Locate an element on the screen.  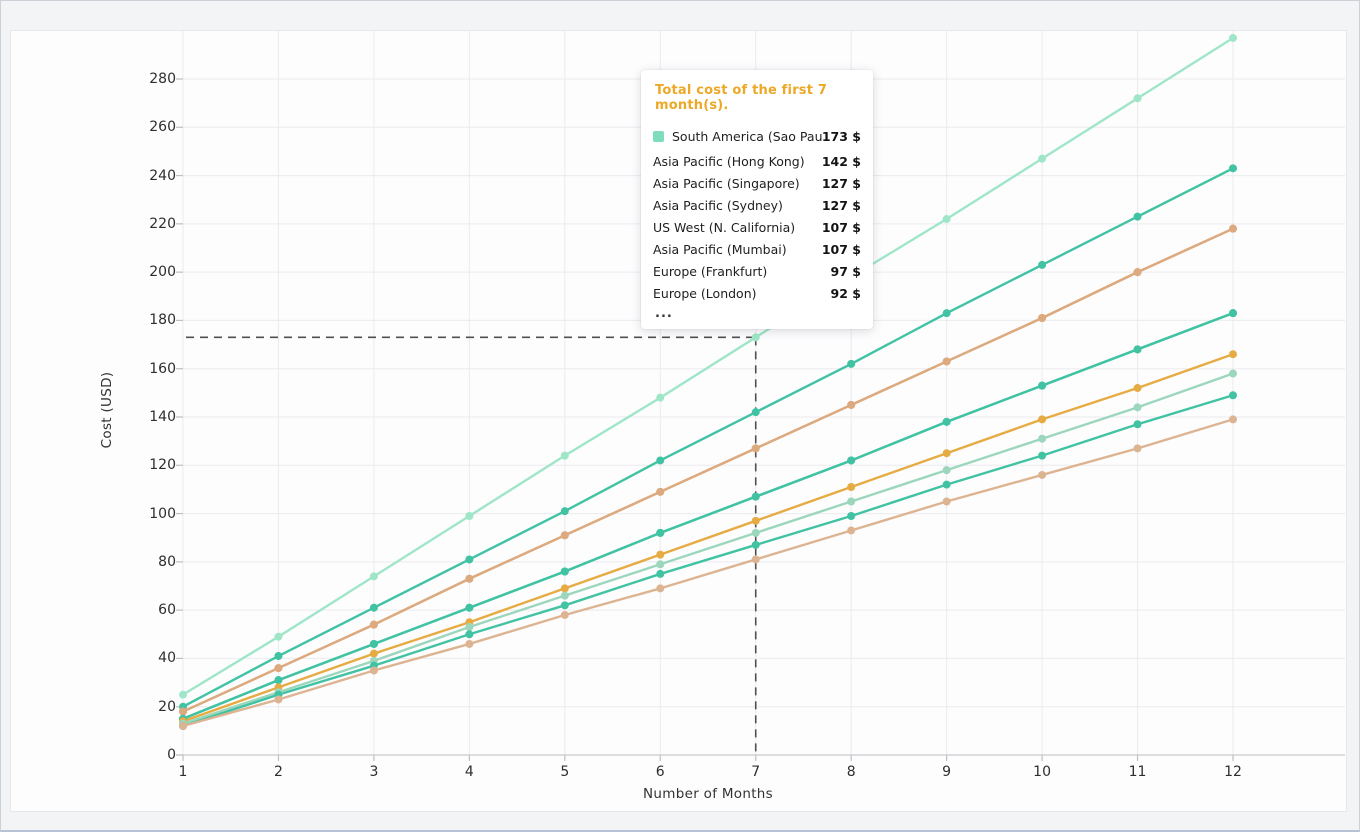
x-tick-label: 12 is located at coordinates (1233, 772).